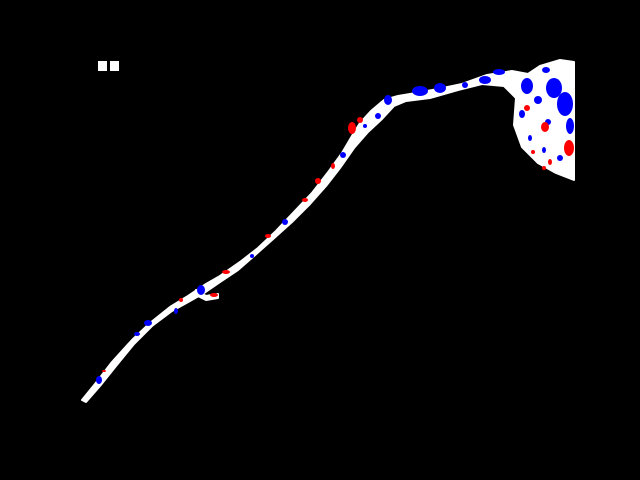 Image resolution: width=640 pixels, height=480 pixels. What do you see at coordinates (108, 66) in the screenshot?
I see `small-white-blocks-icon` at bounding box center [108, 66].